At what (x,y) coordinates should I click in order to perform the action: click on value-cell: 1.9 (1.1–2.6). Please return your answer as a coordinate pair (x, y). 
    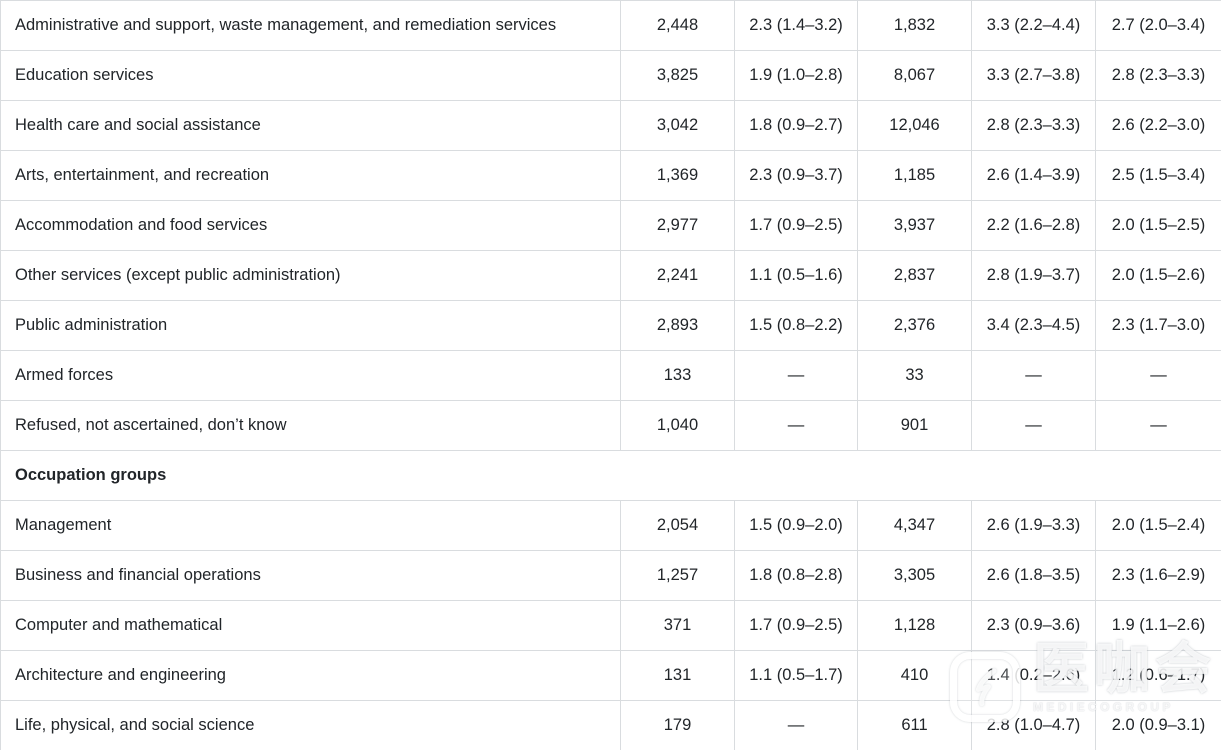
    Looking at the image, I should click on (1158, 625).